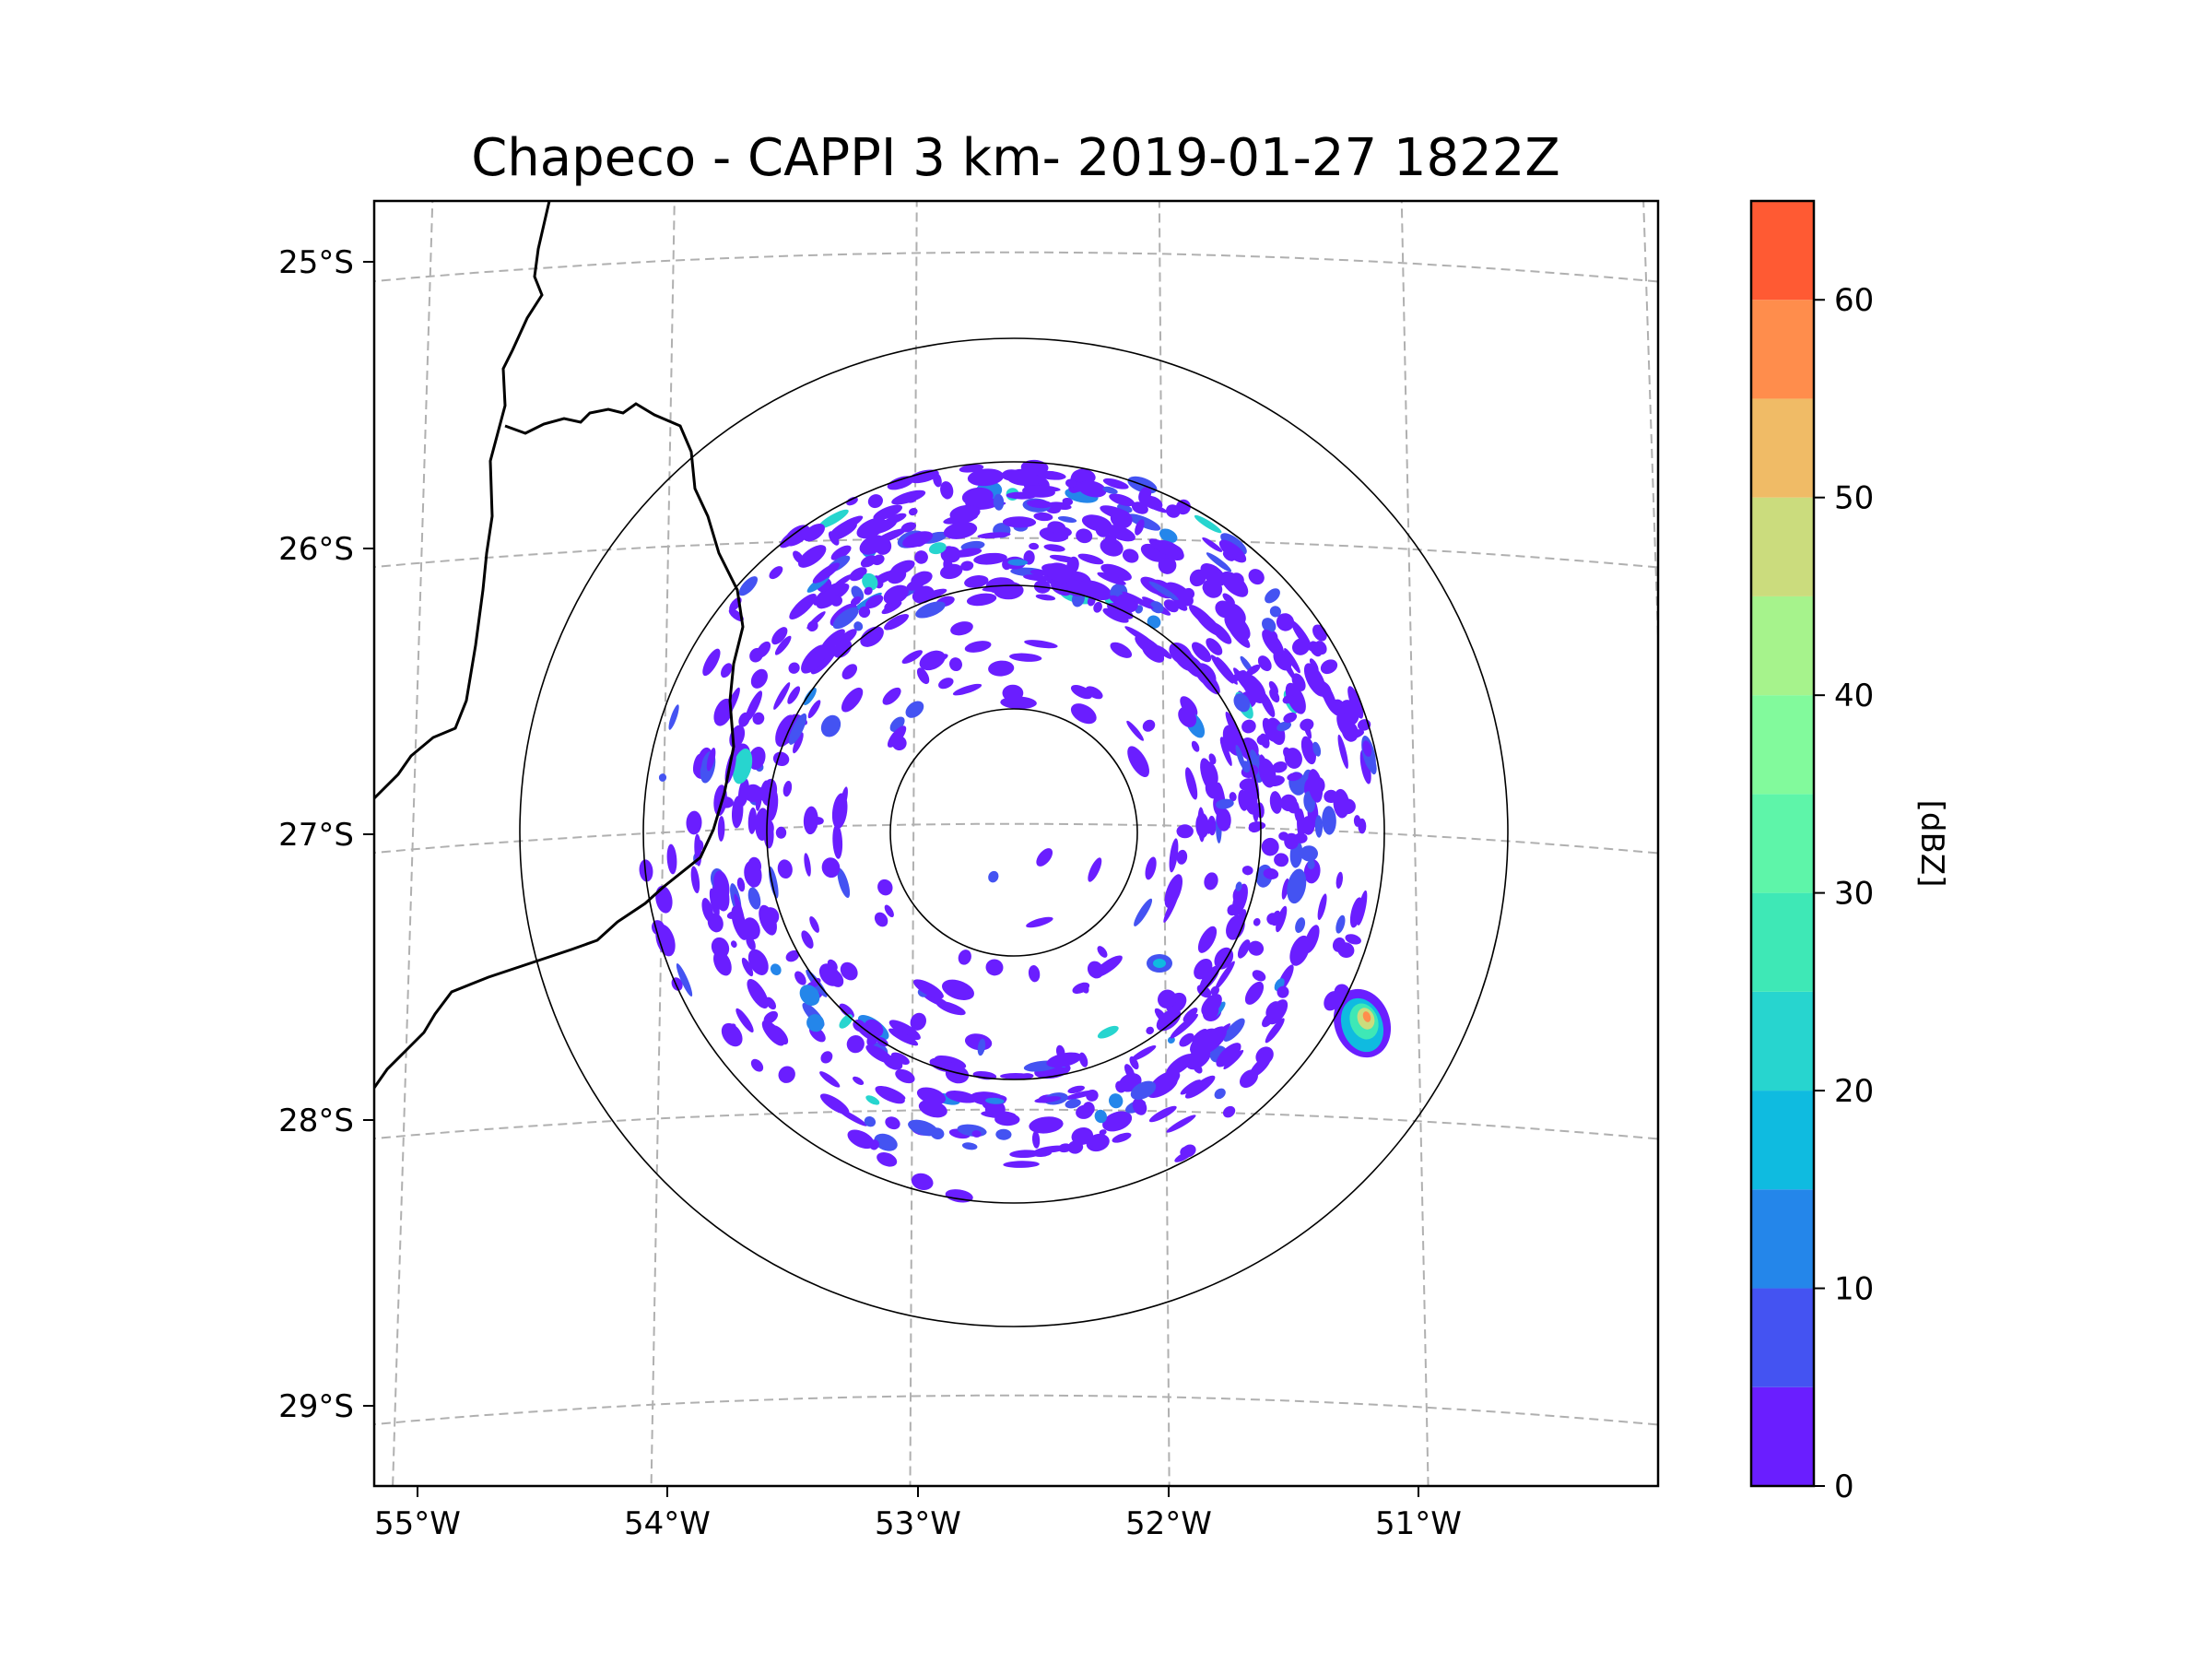 This screenshot has width=2212, height=1663. What do you see at coordinates (1844, 1486) in the screenshot?
I see `colorbar-tick-label: 0` at bounding box center [1844, 1486].